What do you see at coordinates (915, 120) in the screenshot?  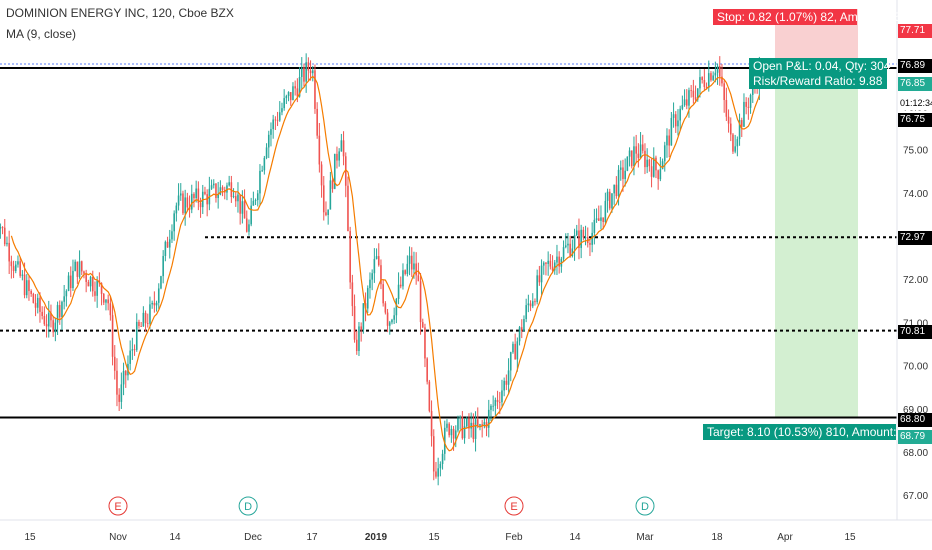 I see `ma-value-tag: 76.75` at bounding box center [915, 120].